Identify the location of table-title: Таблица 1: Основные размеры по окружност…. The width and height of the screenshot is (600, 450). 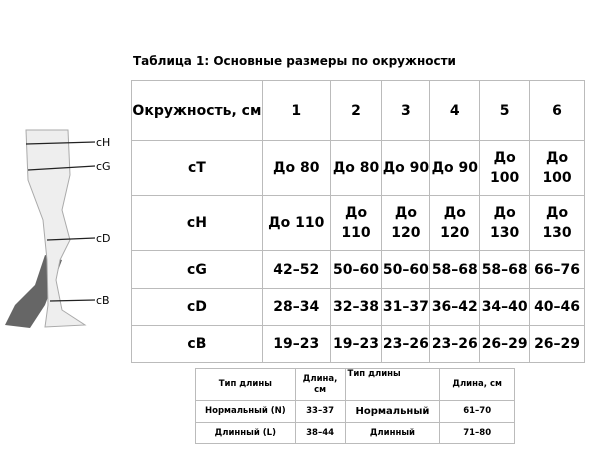
(294, 61).